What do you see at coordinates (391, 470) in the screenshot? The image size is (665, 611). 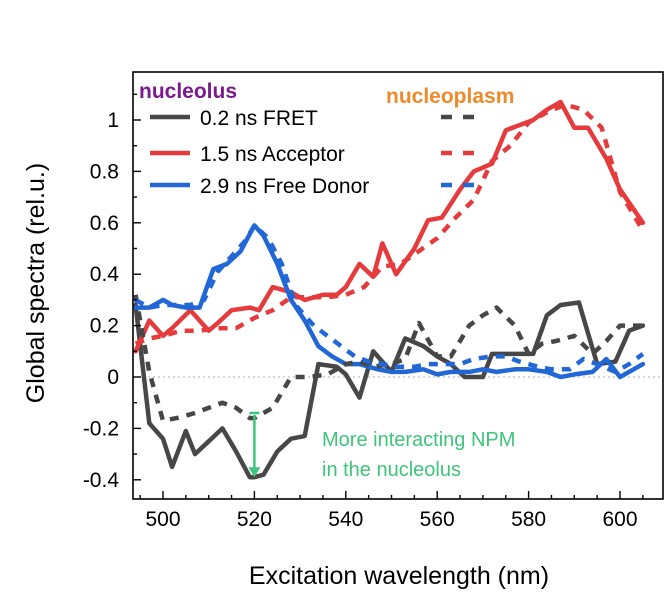 I see `annotation-text-line-2: in the nucleolus` at bounding box center [391, 470].